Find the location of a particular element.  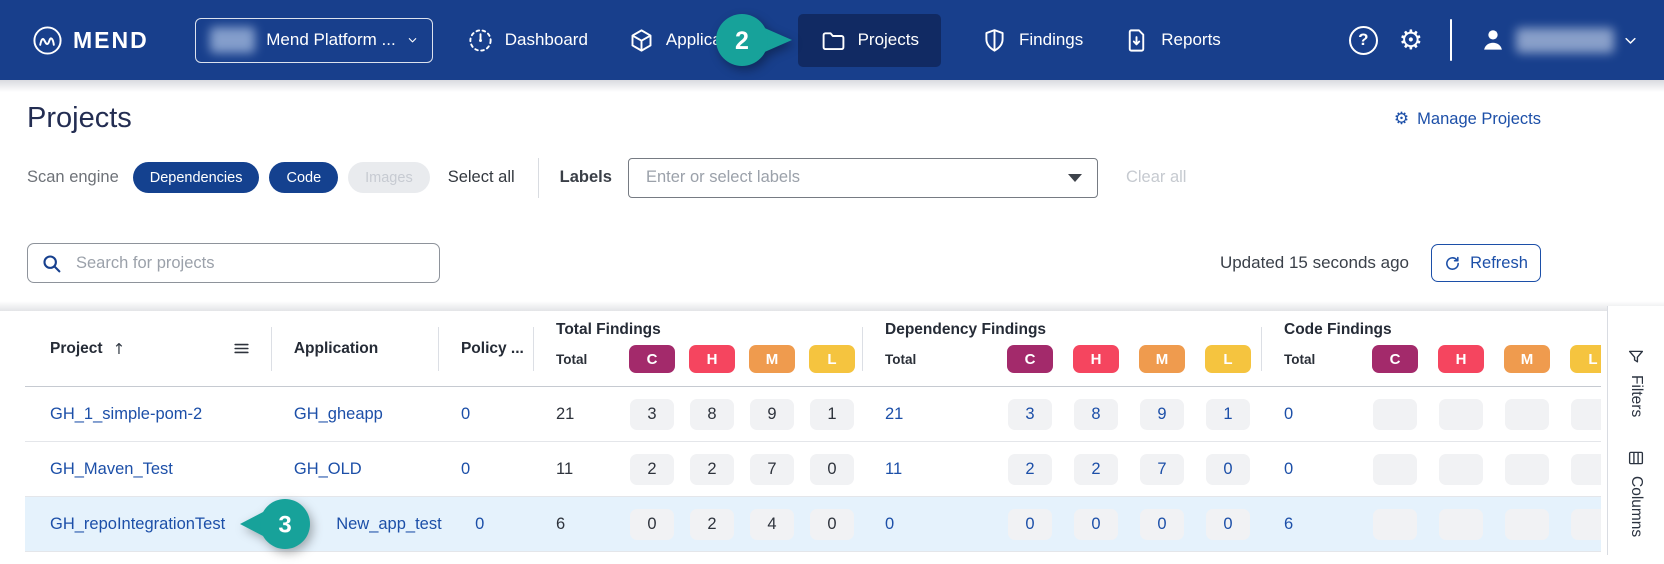

help-icon: ? is located at coordinates (1363, 40).